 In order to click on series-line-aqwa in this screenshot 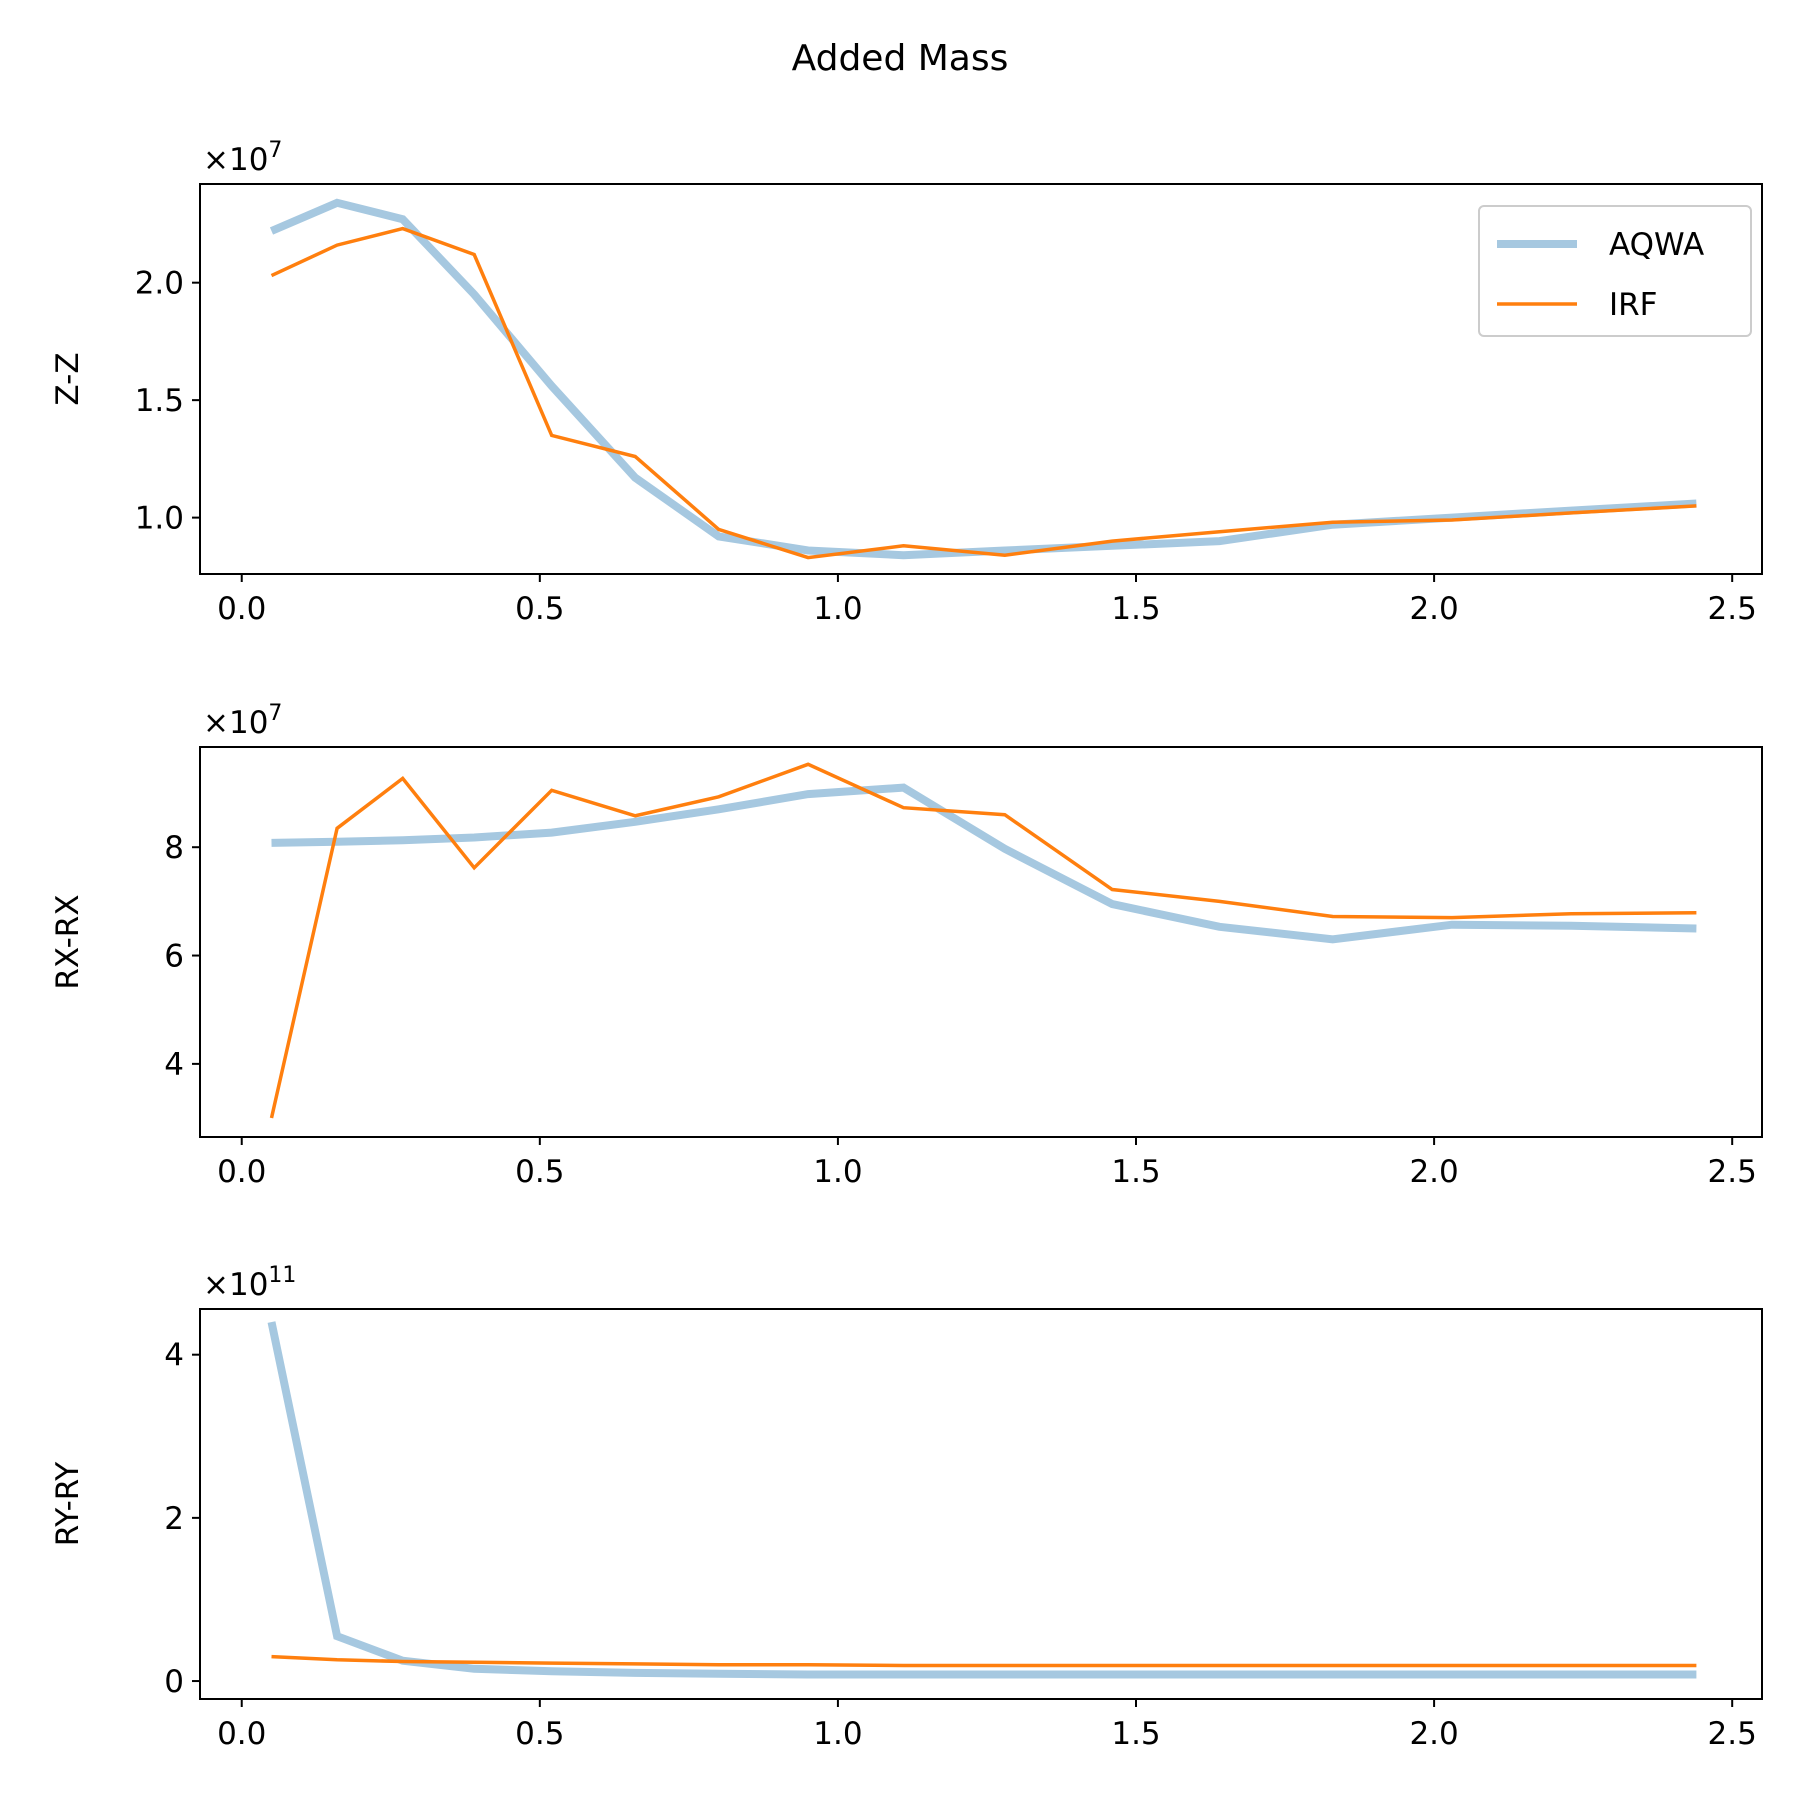, I will do `click(984, 863)`.